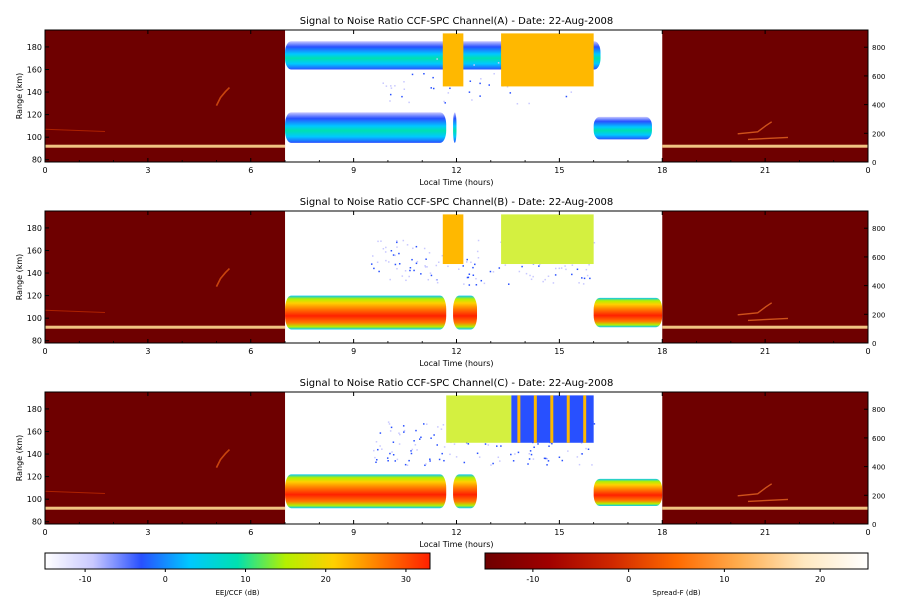 The width and height of the screenshot is (900, 604). What do you see at coordinates (765, 146) in the screenshot?
I see `e-layer-trace-morning` at bounding box center [765, 146].